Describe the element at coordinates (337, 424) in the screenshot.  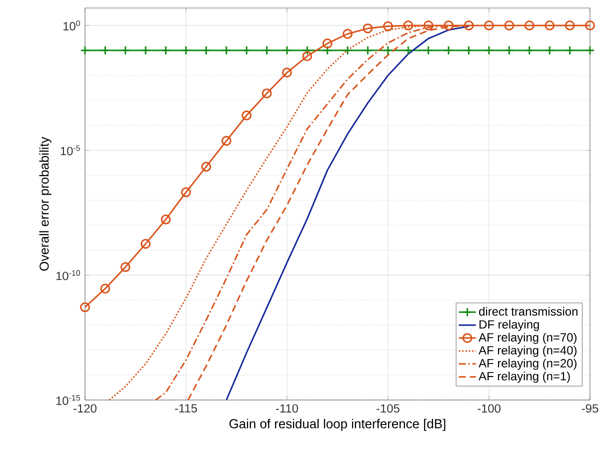
I see `x-axis-title: Gain of residual loop interference [dB]` at that location.